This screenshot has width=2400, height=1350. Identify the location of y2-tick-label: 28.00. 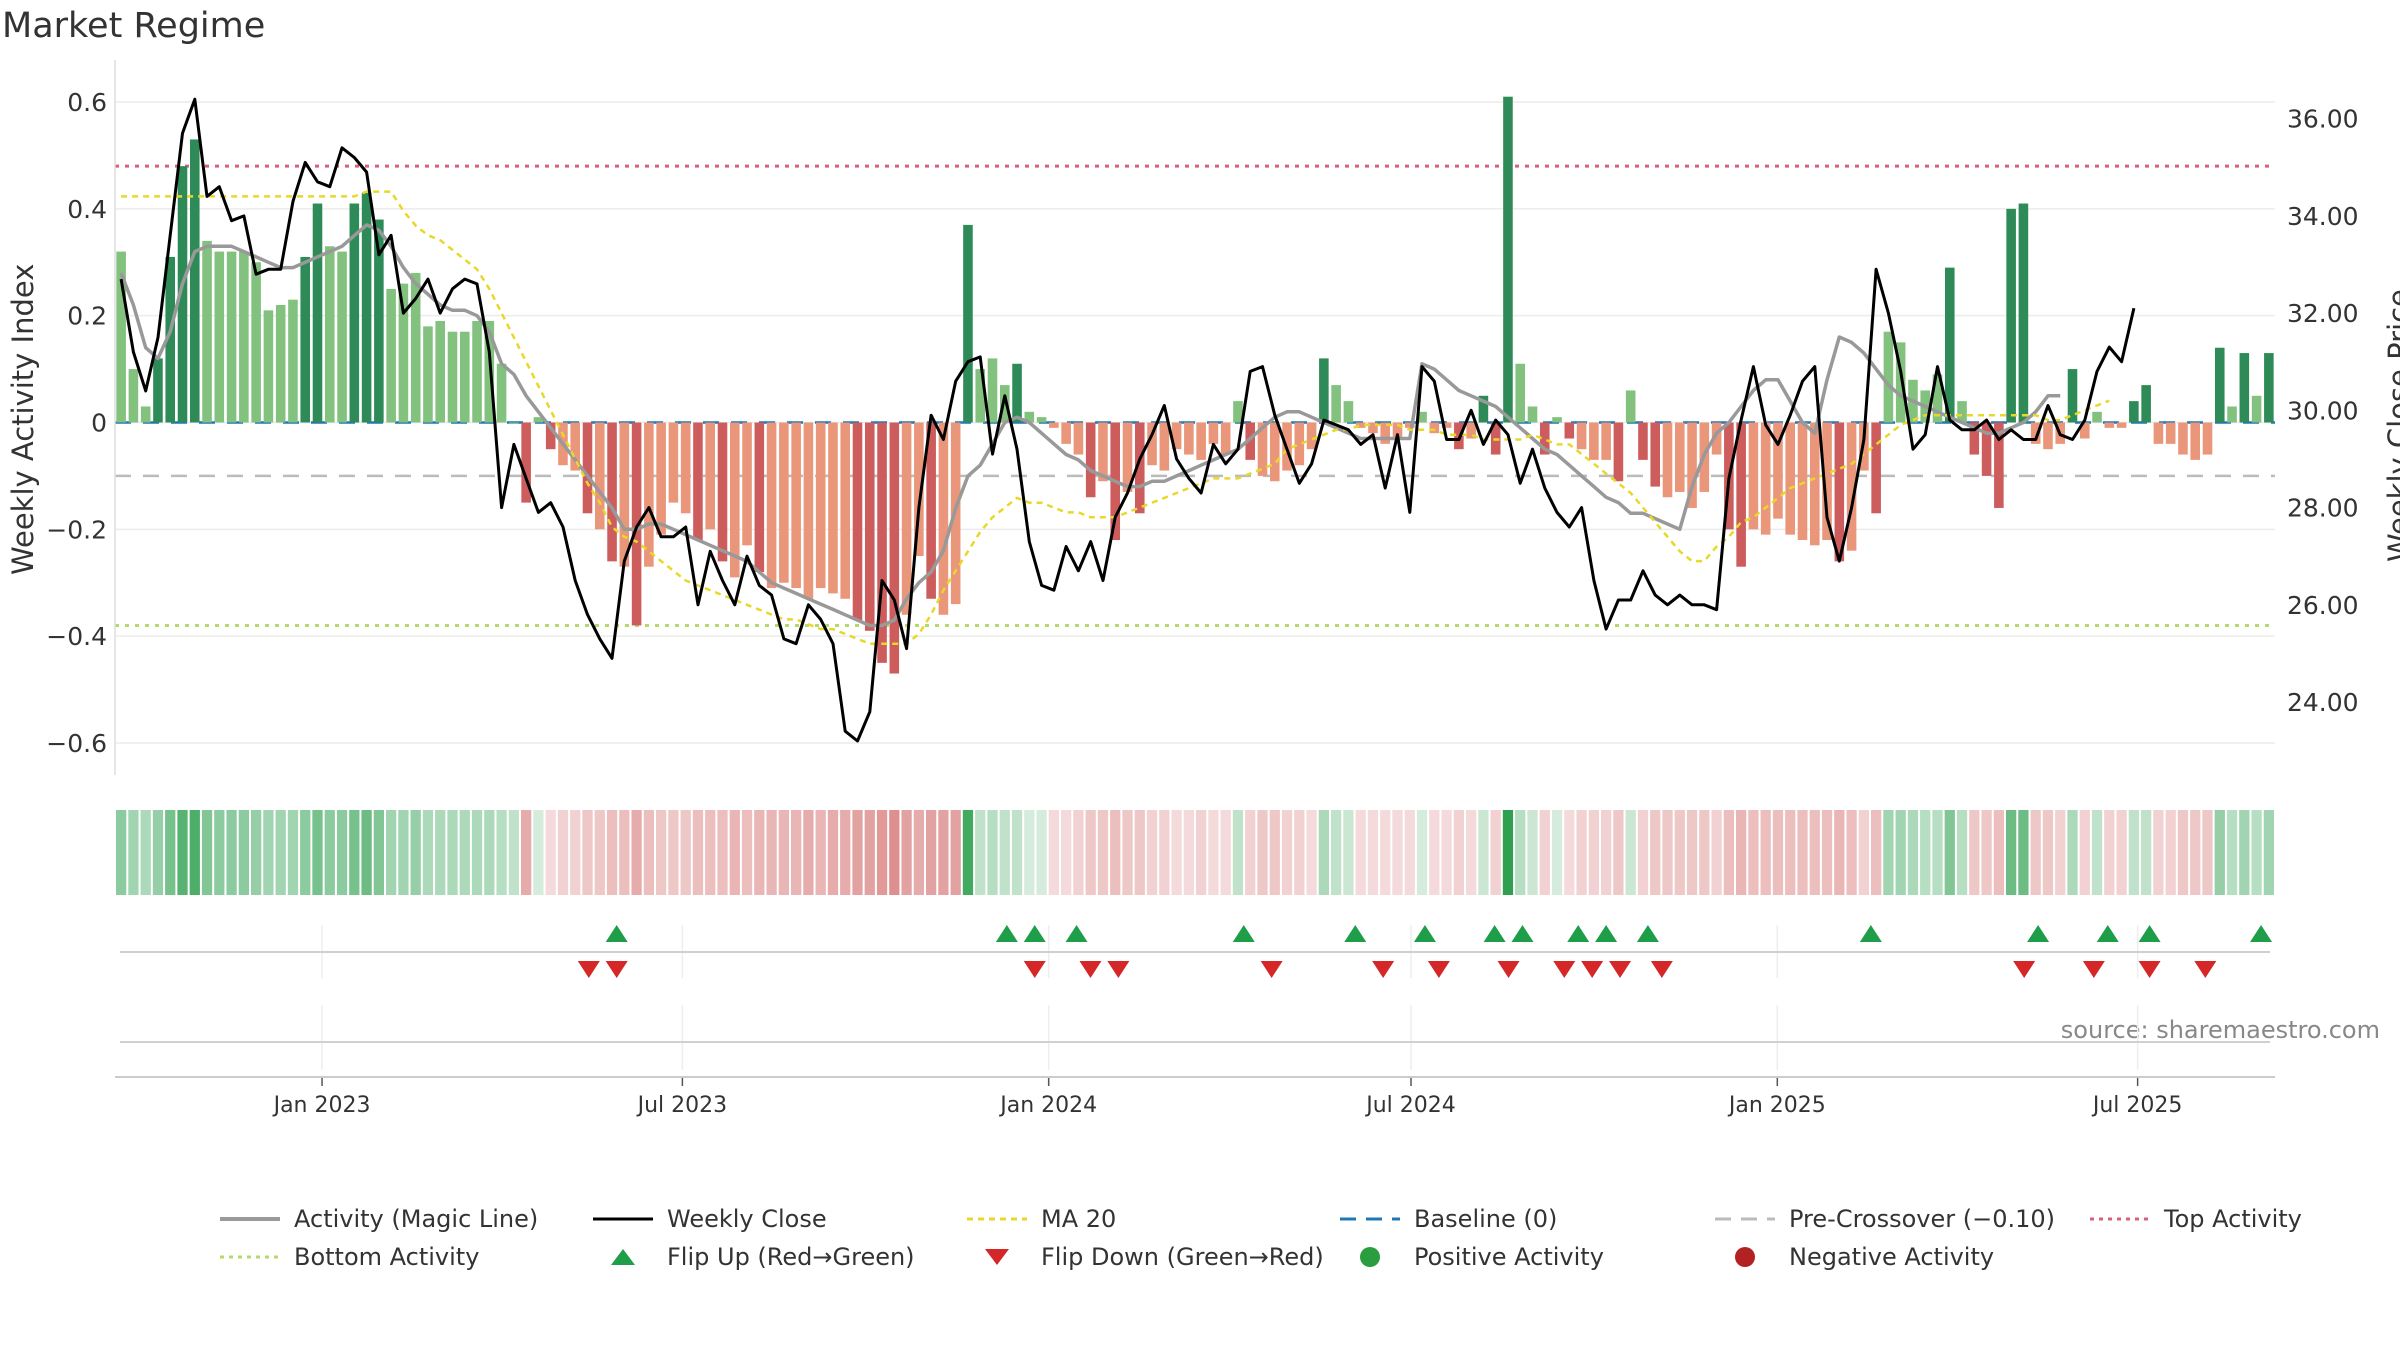
(2323, 508).